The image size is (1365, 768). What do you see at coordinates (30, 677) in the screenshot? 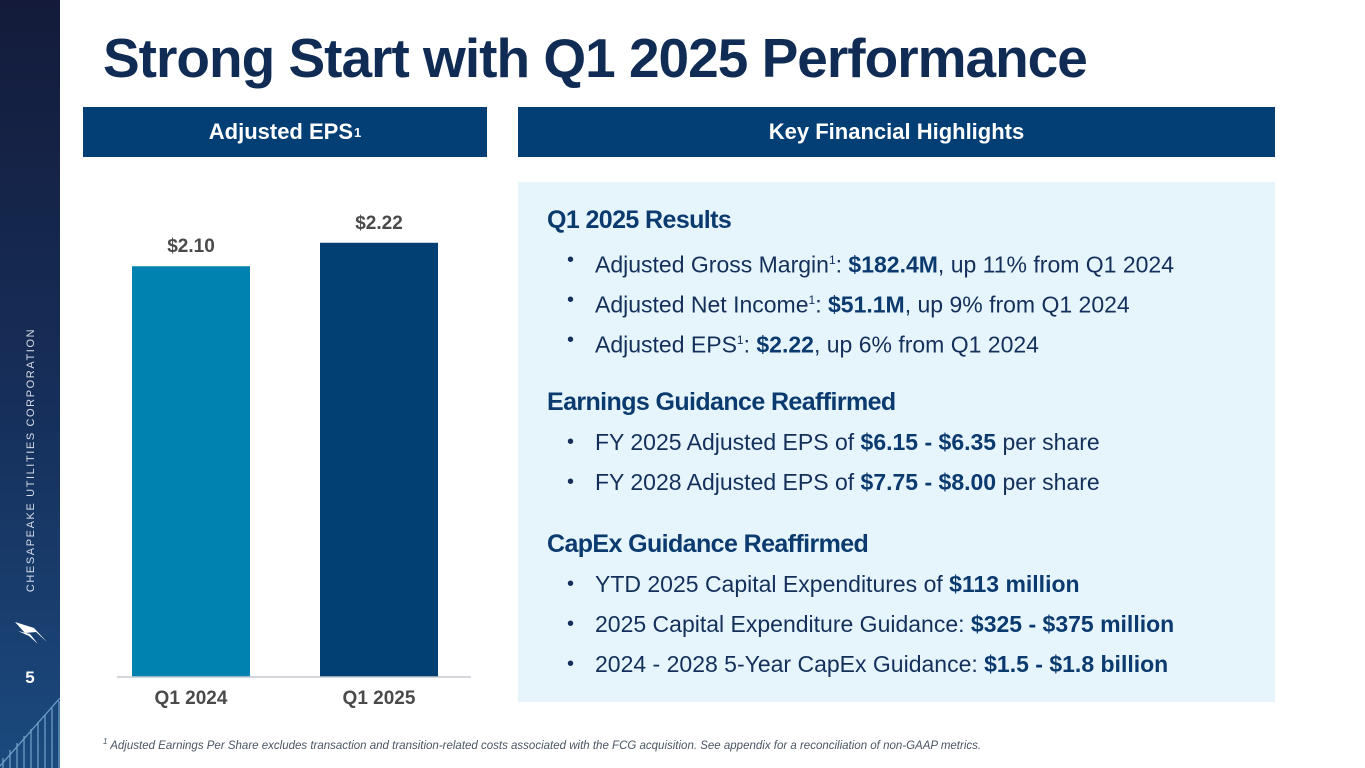
I see `page-number: 5` at bounding box center [30, 677].